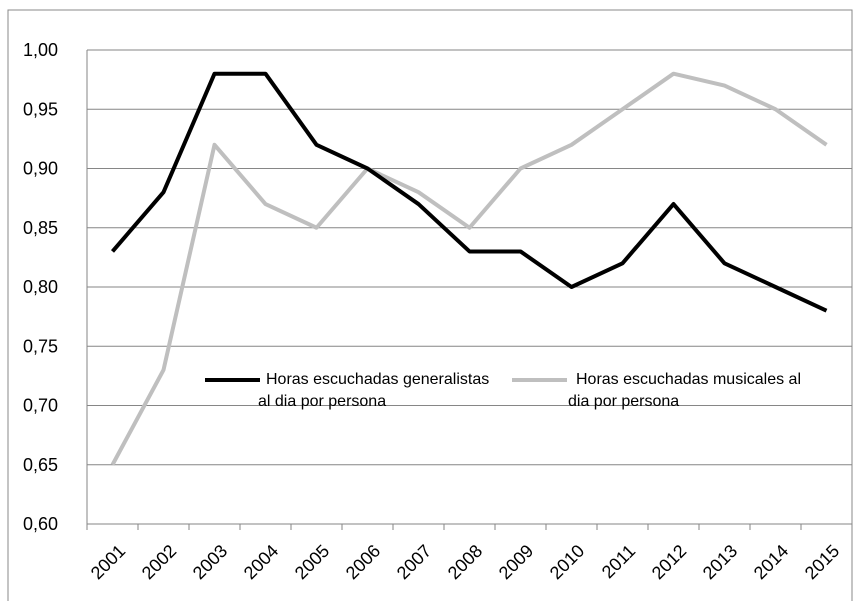 This screenshot has width=855, height=601. I want to click on x-tick-label: 2003, so click(210, 562).